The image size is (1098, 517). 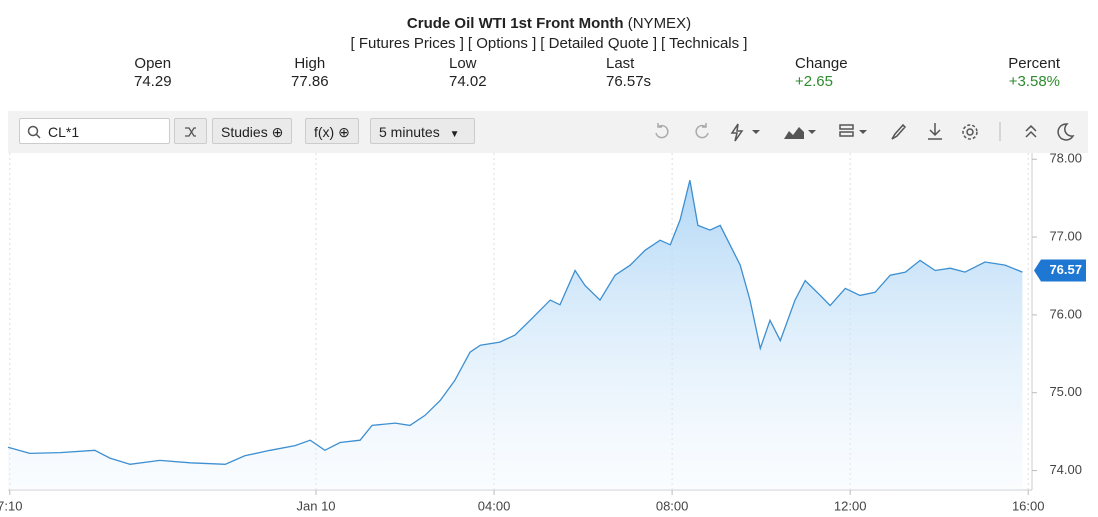 What do you see at coordinates (64, 132) in the screenshot?
I see `symbol: CL*1` at bounding box center [64, 132].